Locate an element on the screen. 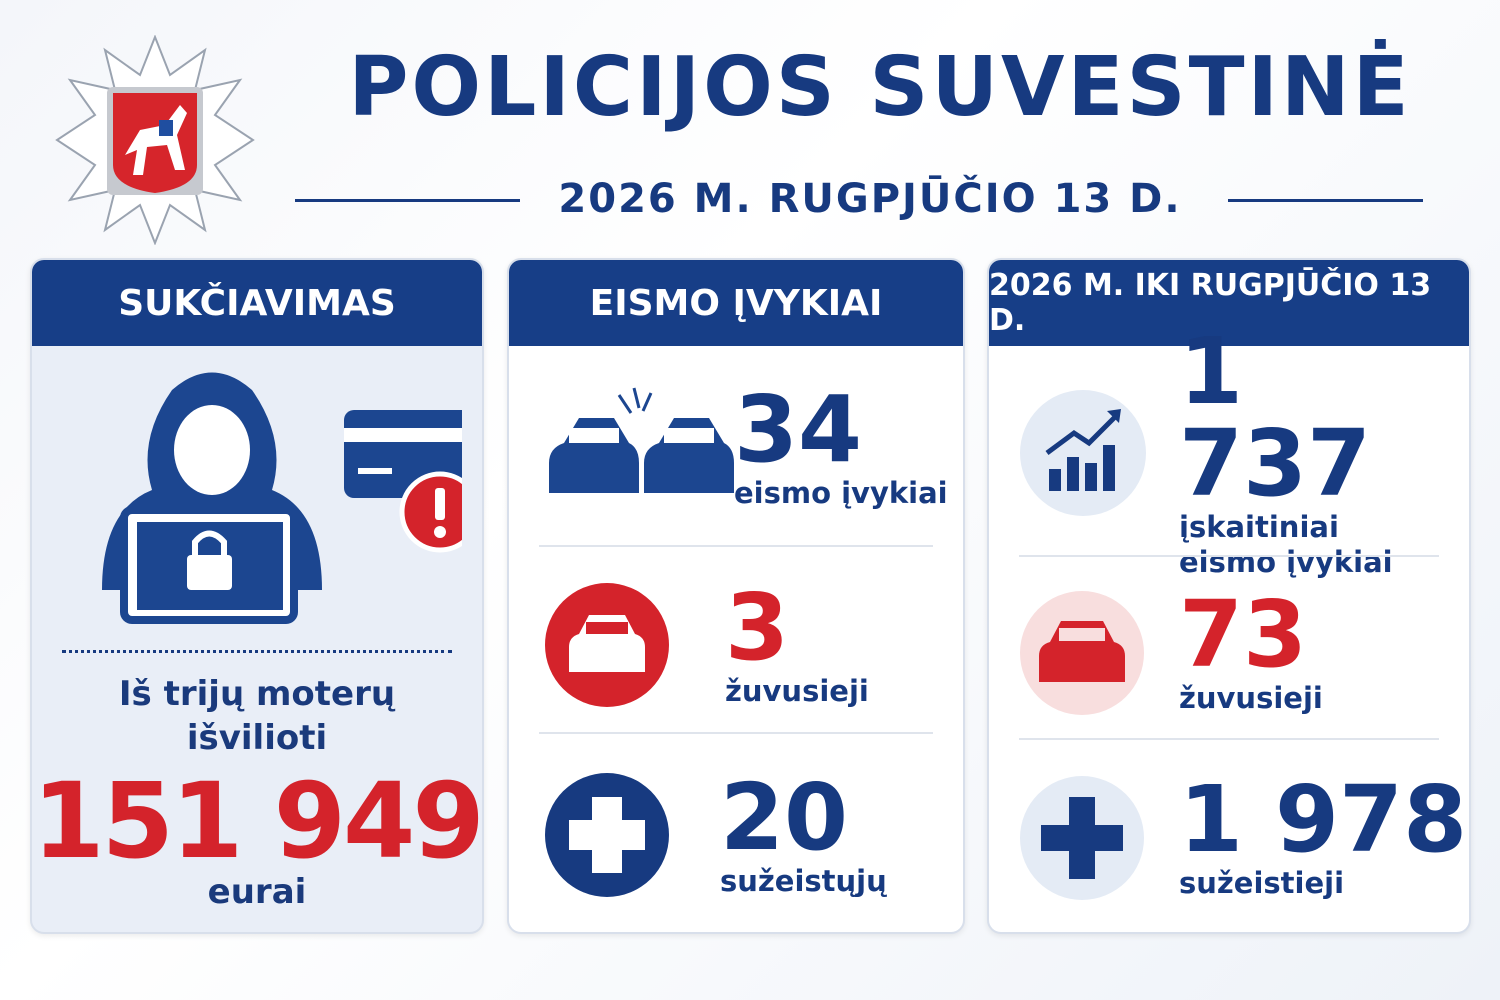 The height and width of the screenshot is (1000, 1500). panel-title: SUKČIAVIMAS is located at coordinates (257, 303).